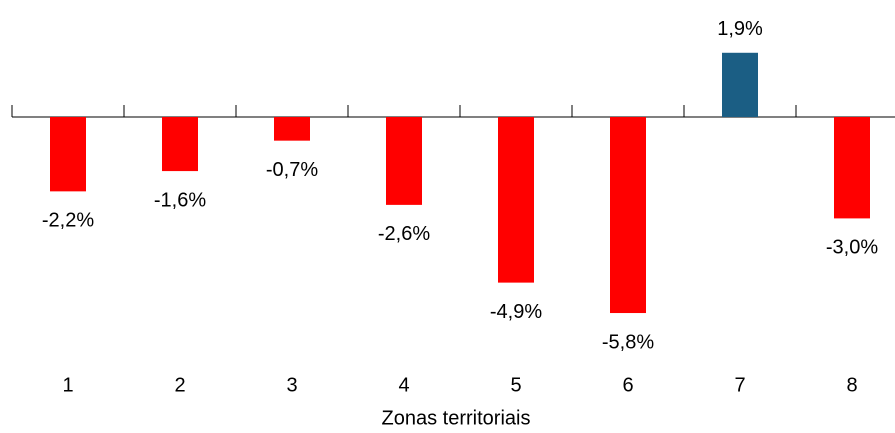  Describe the element at coordinates (68, 221) in the screenshot. I see `value-label: -2,2%` at that location.